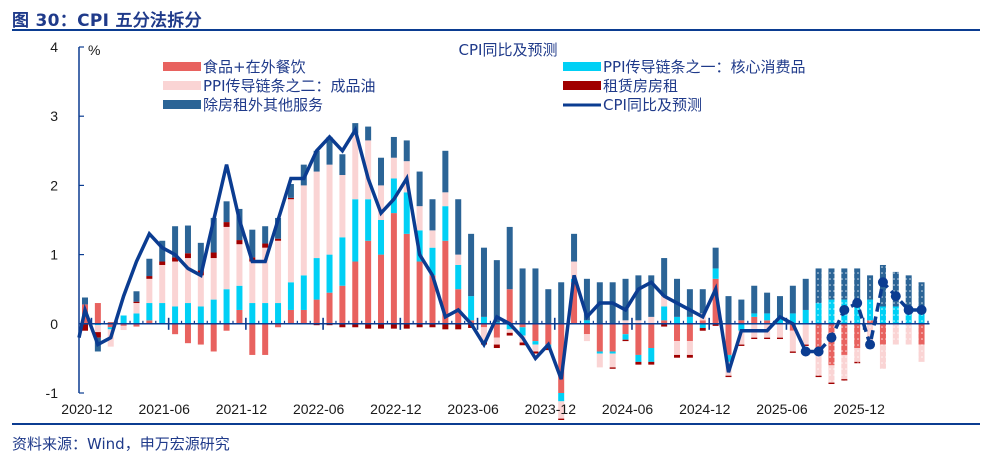 Image resolution: width=994 pixels, height=459 pixels. What do you see at coordinates (860, 409) in the screenshot?
I see `x-tick-label: 2025-12` at bounding box center [860, 409].